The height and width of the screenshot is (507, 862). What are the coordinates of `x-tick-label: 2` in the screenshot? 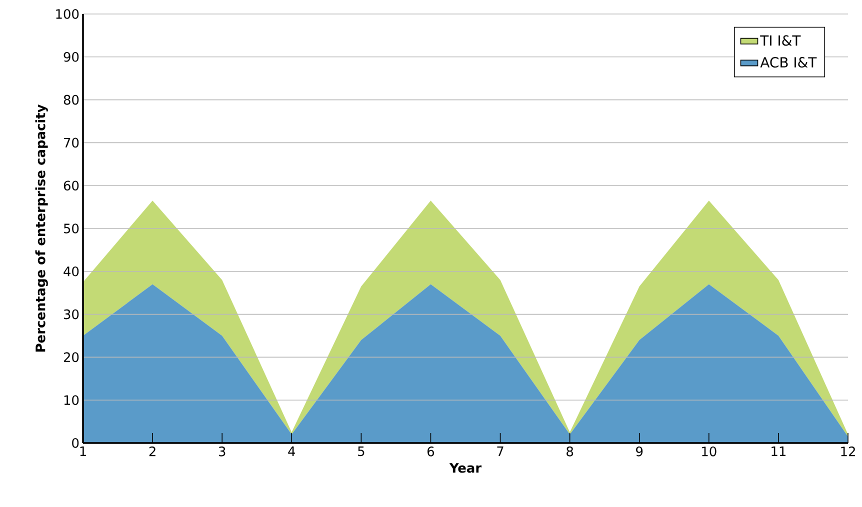 It's located at (152, 451).